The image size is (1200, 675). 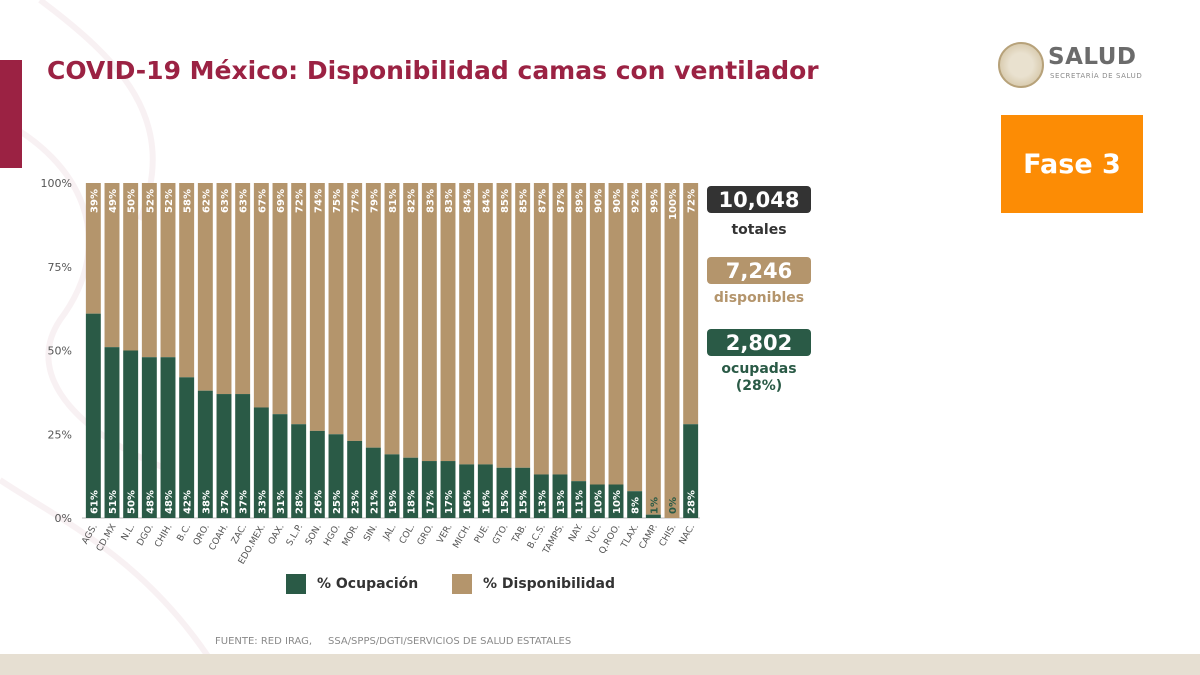 I want to click on x-tick-label: MOR., so click(x=351, y=535).